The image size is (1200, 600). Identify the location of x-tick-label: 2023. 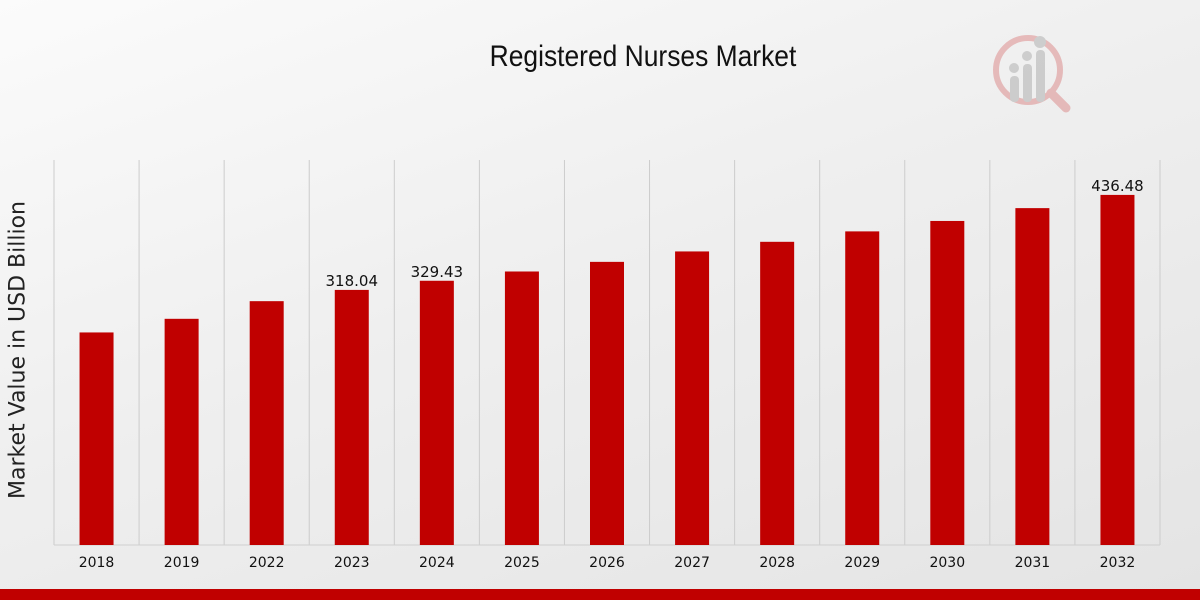
(352, 563).